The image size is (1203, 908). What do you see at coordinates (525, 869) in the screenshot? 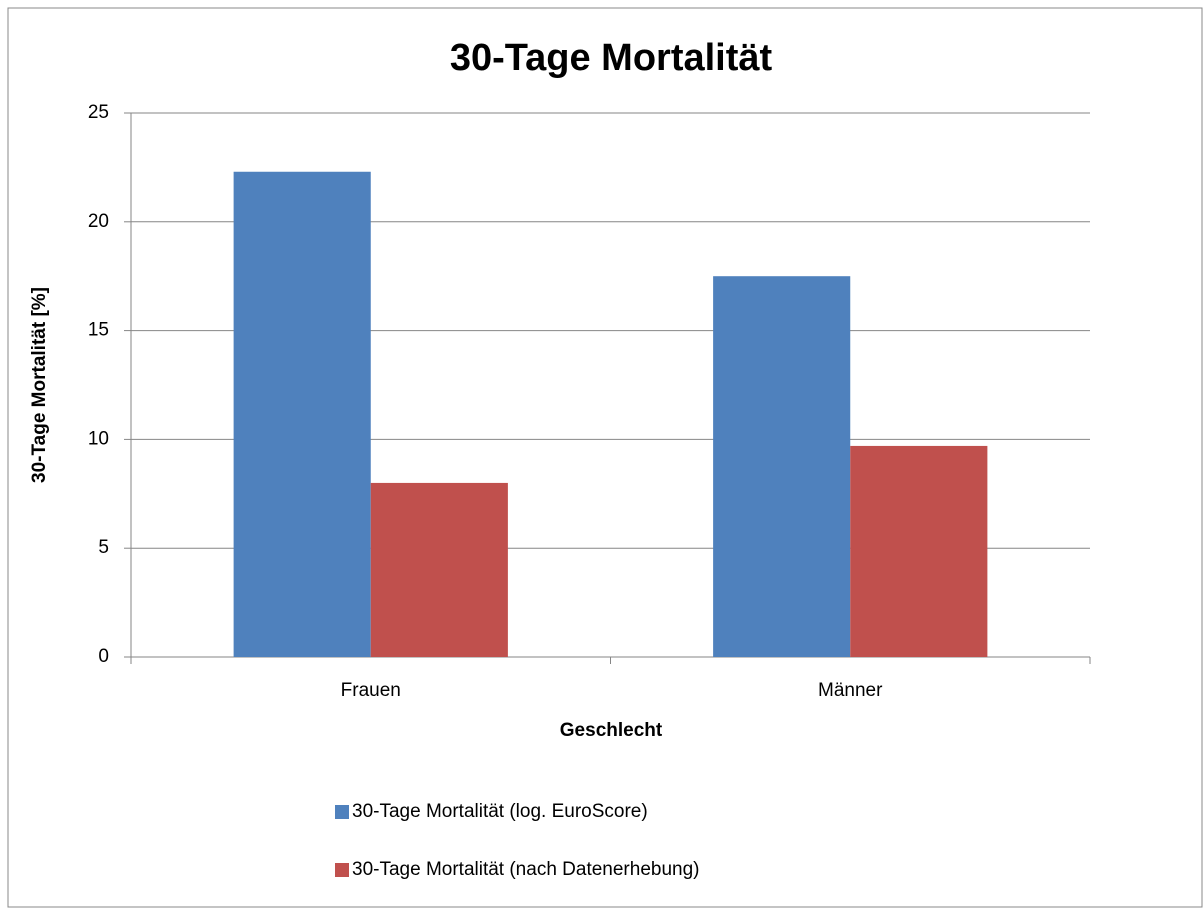
I see `legend-label: 30-Tage Mortalität (nach Datenerhebung)` at bounding box center [525, 869].